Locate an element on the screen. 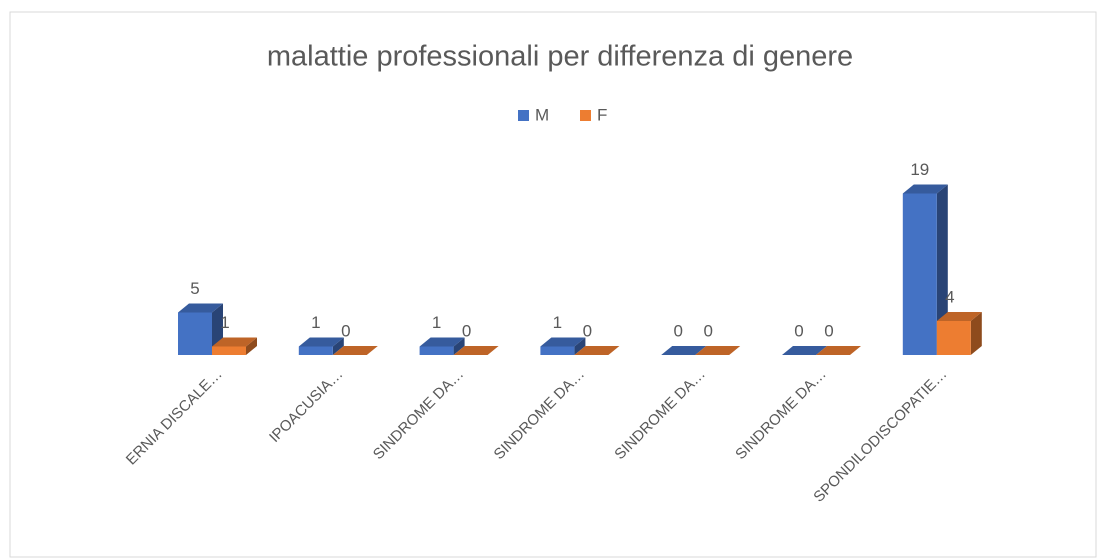 This screenshot has height=559, width=1098. data-label: 4 is located at coordinates (949, 296).